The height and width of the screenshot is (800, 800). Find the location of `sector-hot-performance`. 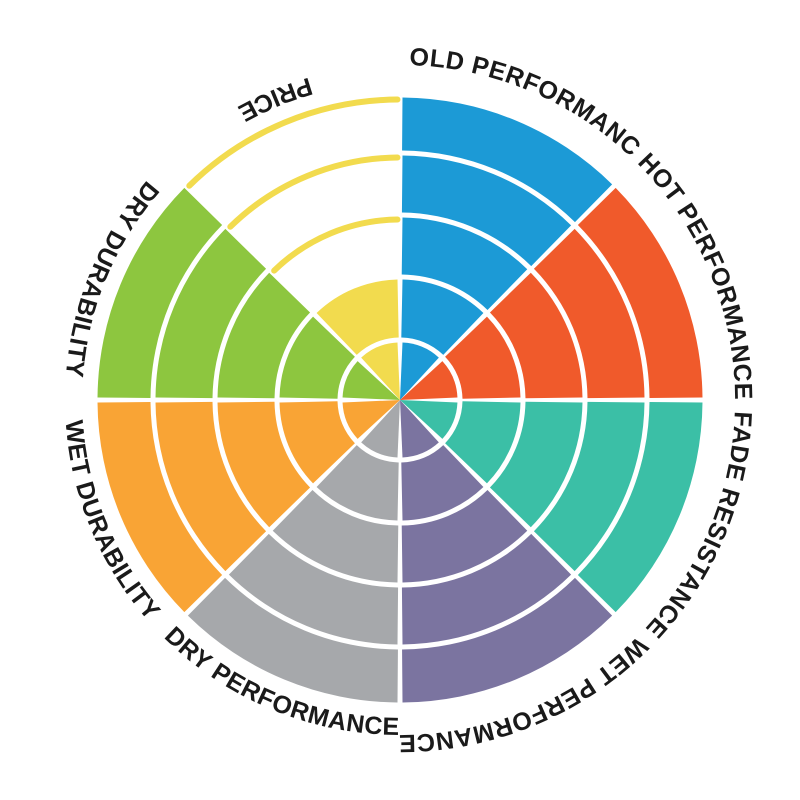

sector-hot-performance is located at coordinates (551, 293).